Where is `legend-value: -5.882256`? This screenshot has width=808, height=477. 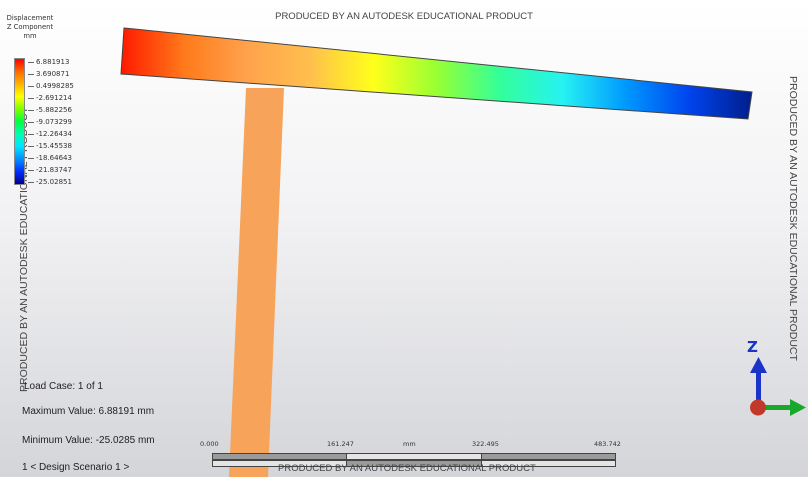
legend-value: -5.882256 is located at coordinates (50, 110).